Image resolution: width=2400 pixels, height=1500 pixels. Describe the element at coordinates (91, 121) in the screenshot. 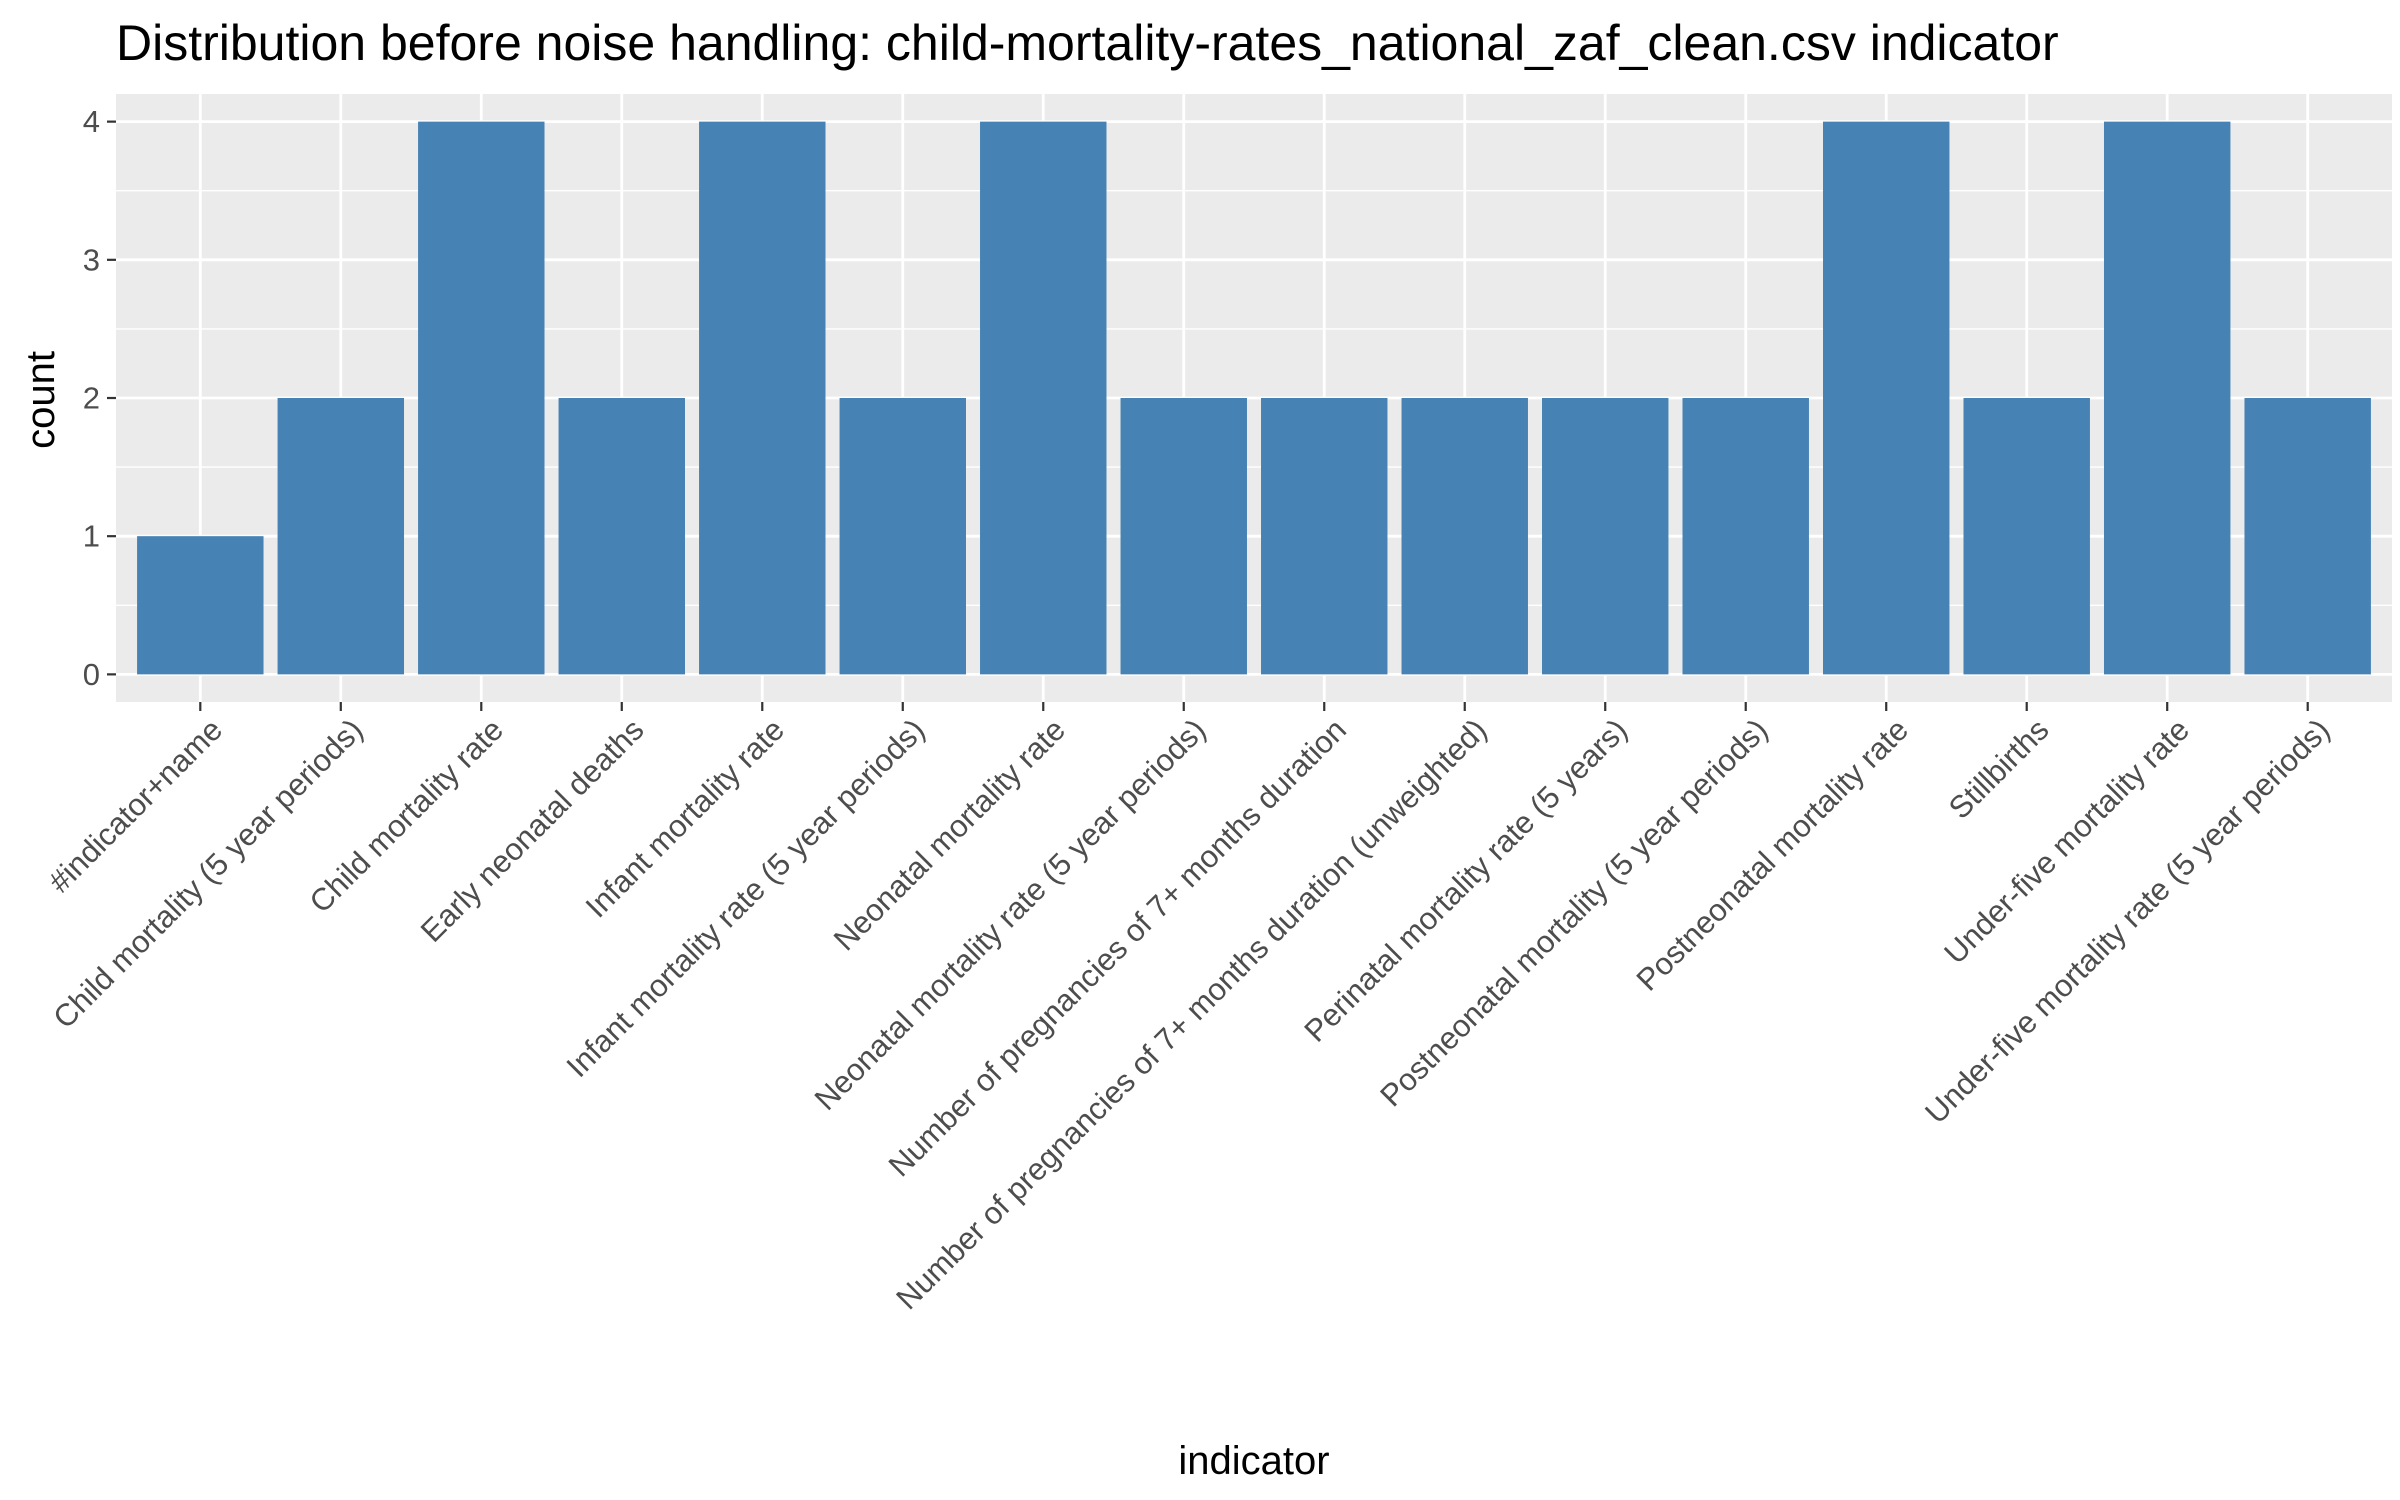

I see `y-tick-label: 4` at that location.